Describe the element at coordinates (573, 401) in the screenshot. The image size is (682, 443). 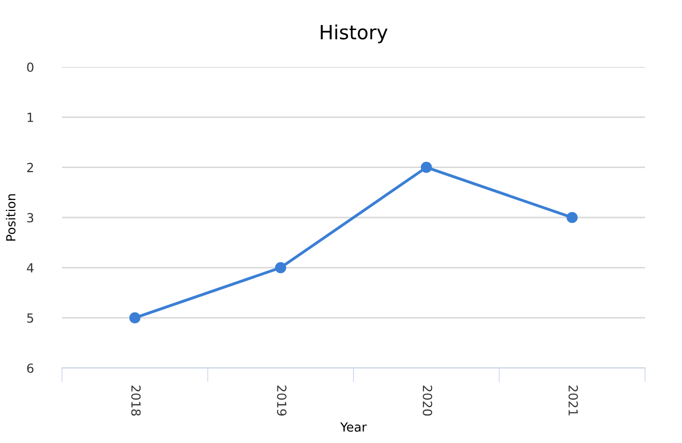
I see `x-tick-label: 2021` at that location.